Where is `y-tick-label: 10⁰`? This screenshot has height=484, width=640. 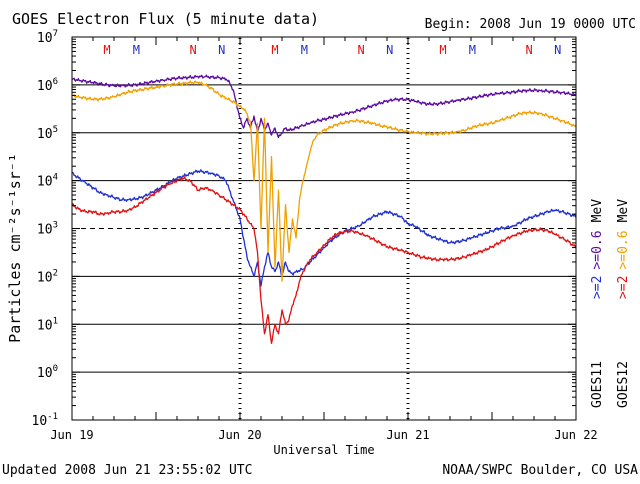 y-tick-label: 10⁰ is located at coordinates (47, 372).